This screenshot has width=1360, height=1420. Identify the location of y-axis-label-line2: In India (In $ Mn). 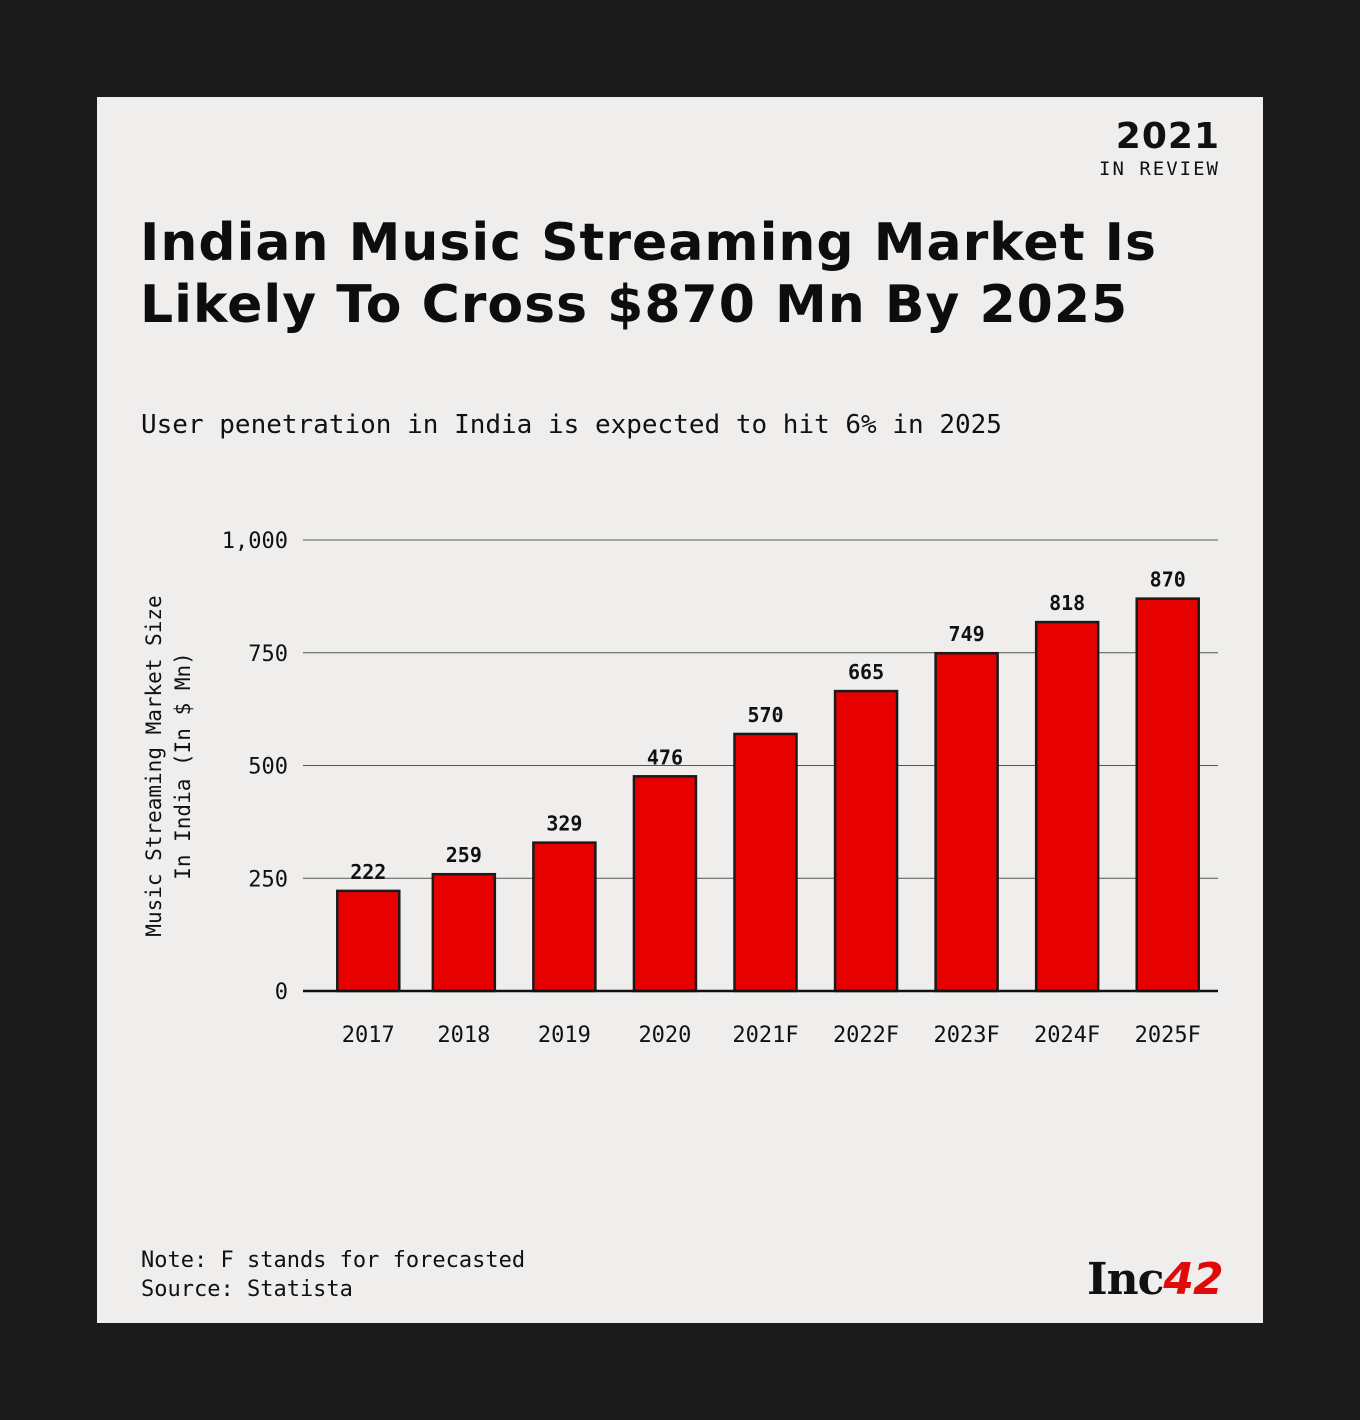
(183, 766).